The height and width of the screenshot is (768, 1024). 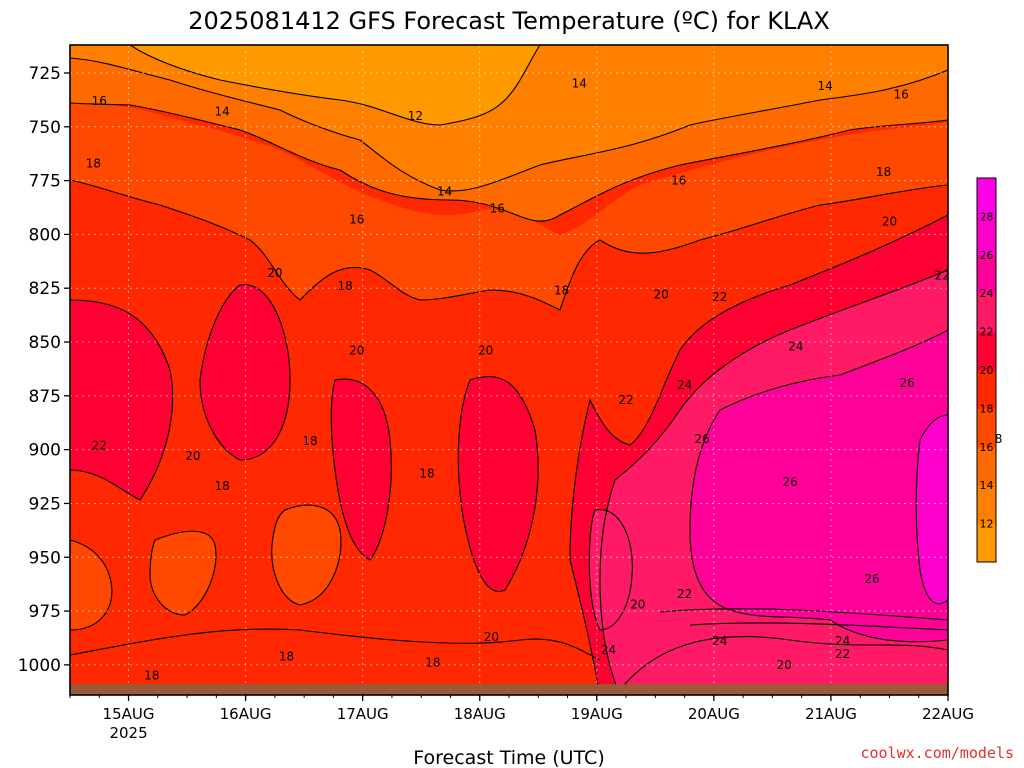 I want to click on colorbar-label: 28, so click(x=987, y=216).